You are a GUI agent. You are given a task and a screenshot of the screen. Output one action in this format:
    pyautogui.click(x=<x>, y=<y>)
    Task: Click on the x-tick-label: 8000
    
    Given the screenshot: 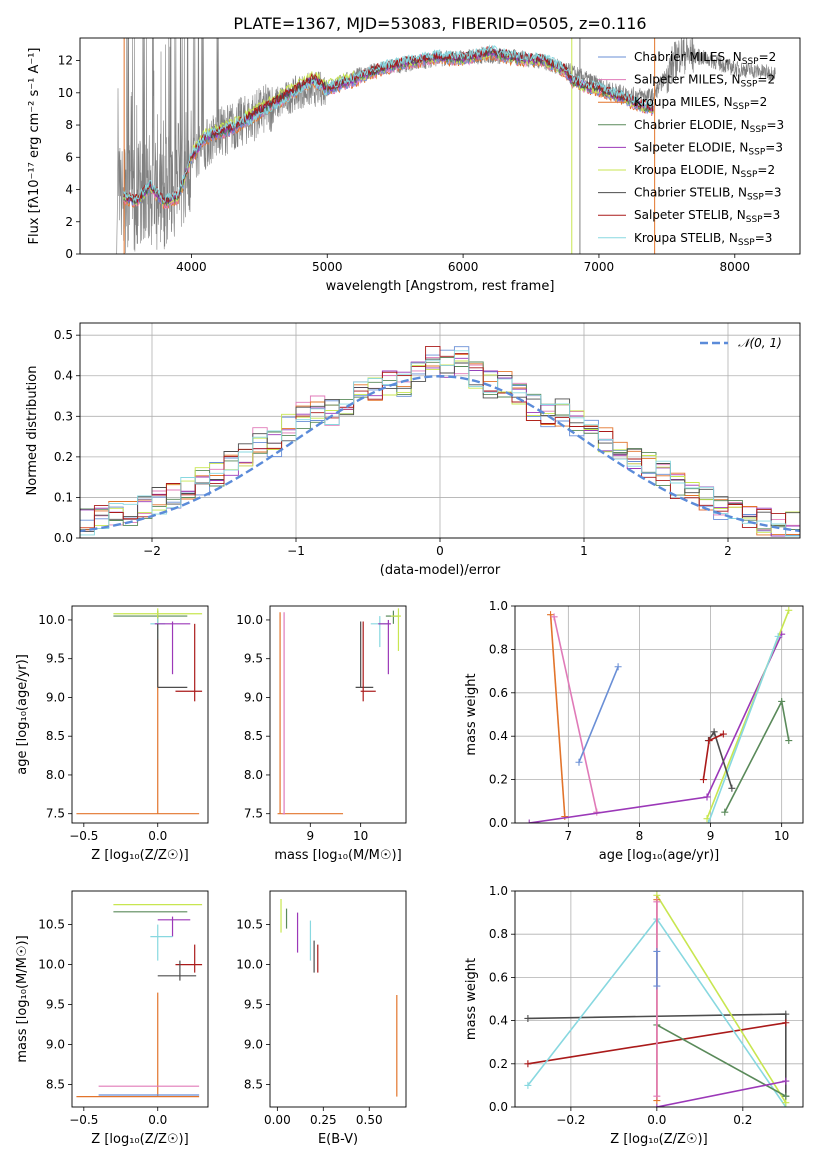 What is the action you would take?
    pyautogui.click(x=735, y=267)
    